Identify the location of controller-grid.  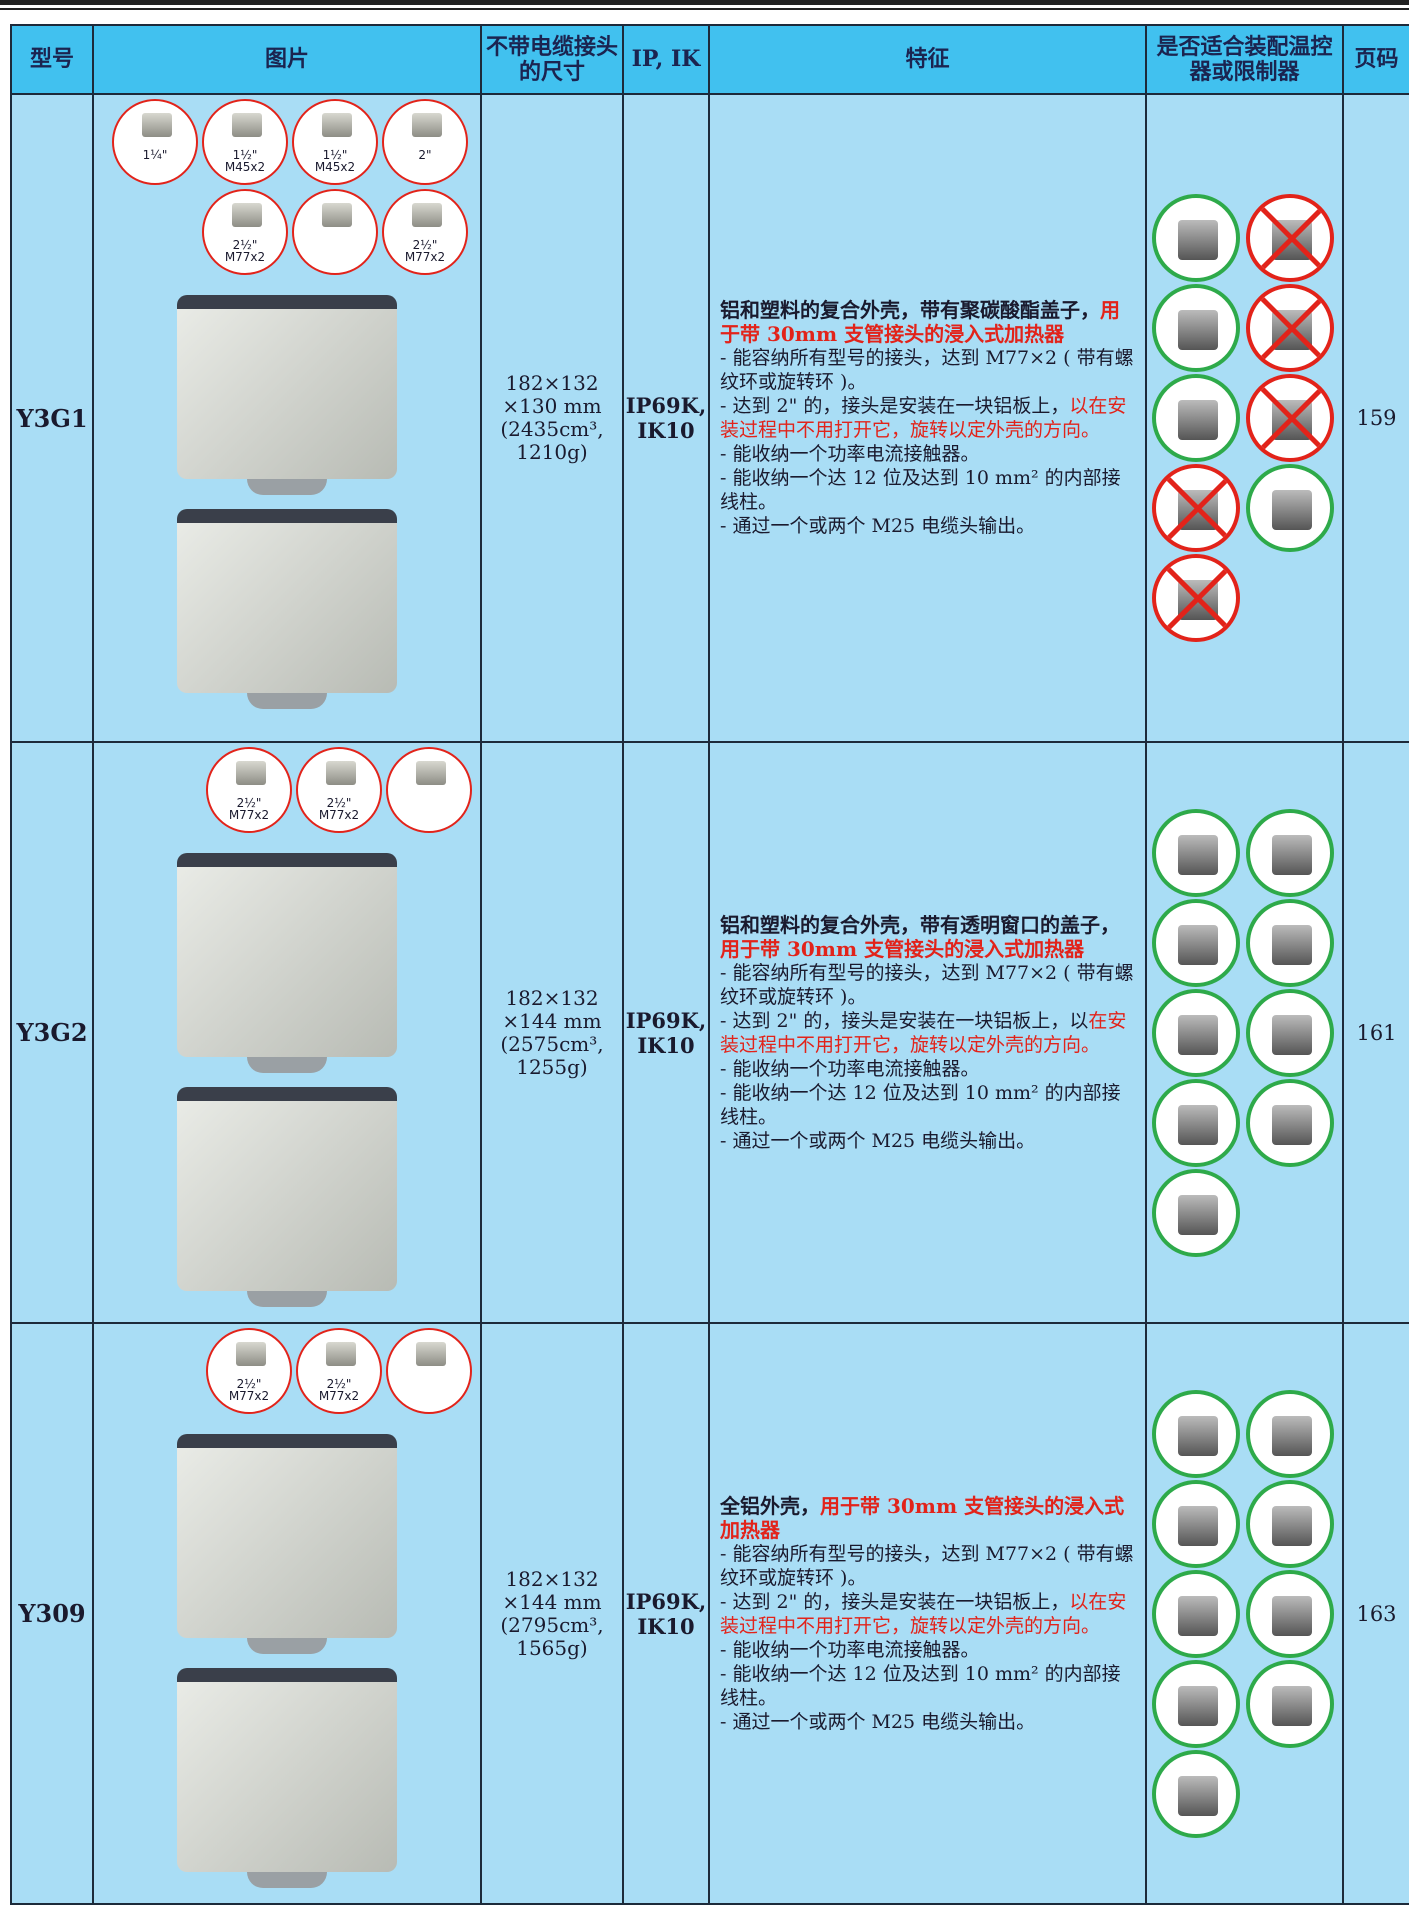
(1244, 1613).